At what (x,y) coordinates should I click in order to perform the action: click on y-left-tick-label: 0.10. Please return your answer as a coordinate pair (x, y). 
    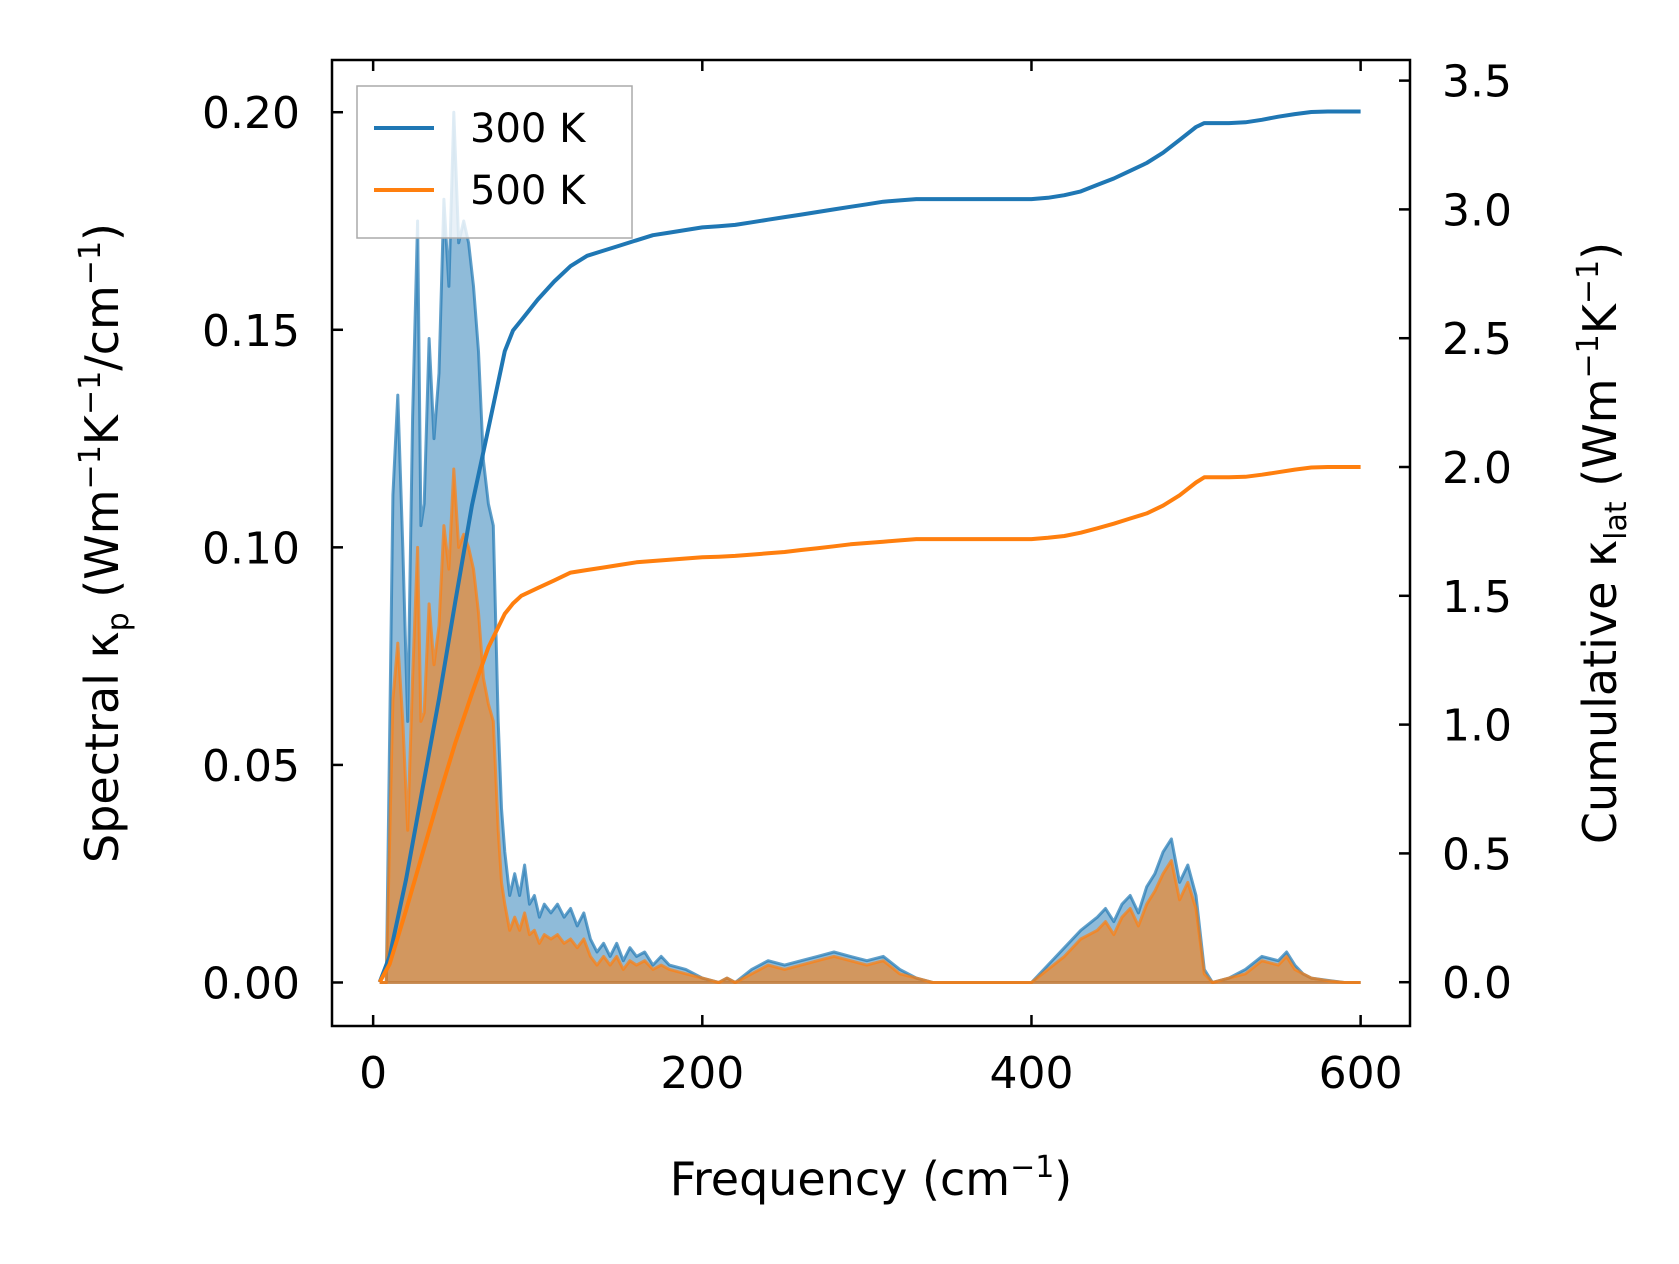
    Looking at the image, I should click on (251, 548).